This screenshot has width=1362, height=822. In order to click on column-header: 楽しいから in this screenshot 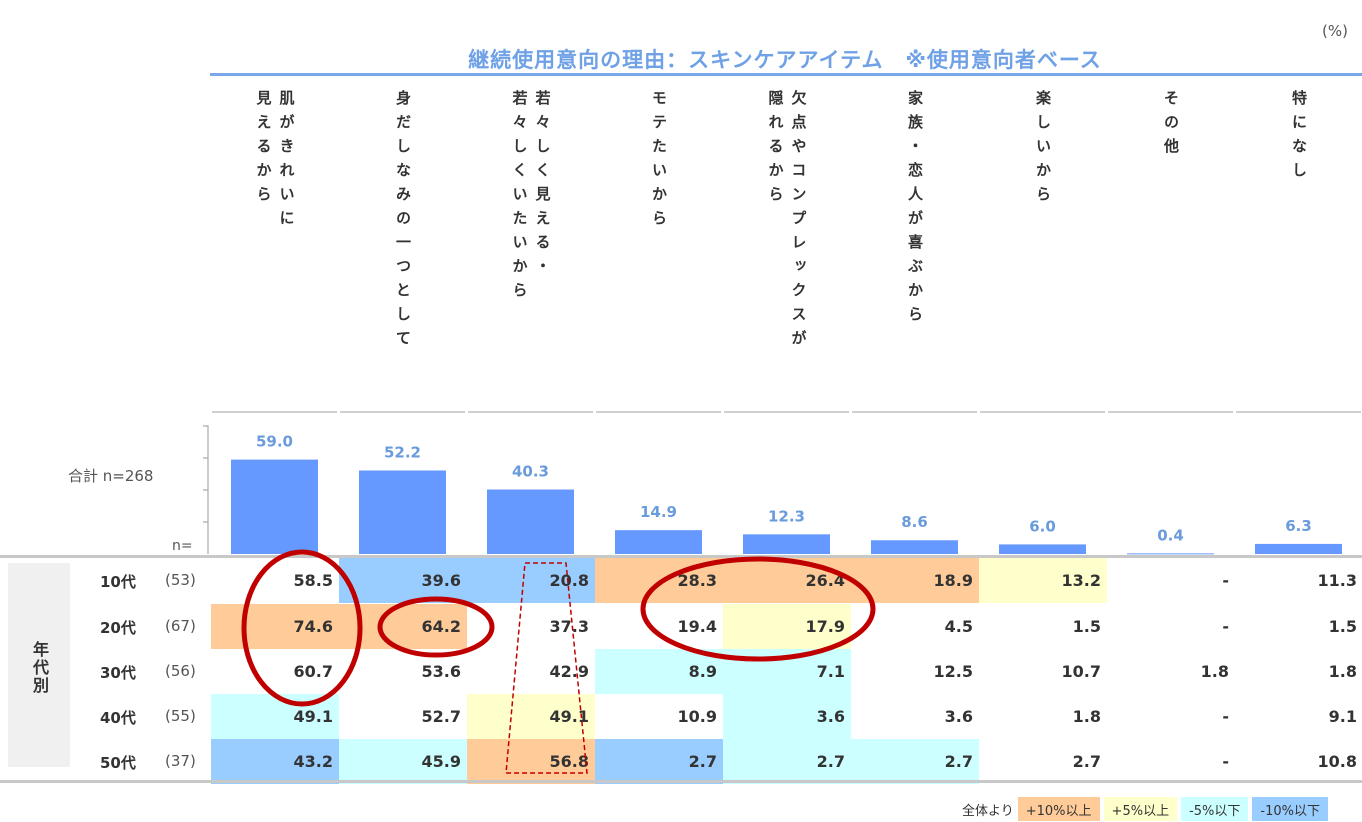, I will do `click(1043, 150)`.